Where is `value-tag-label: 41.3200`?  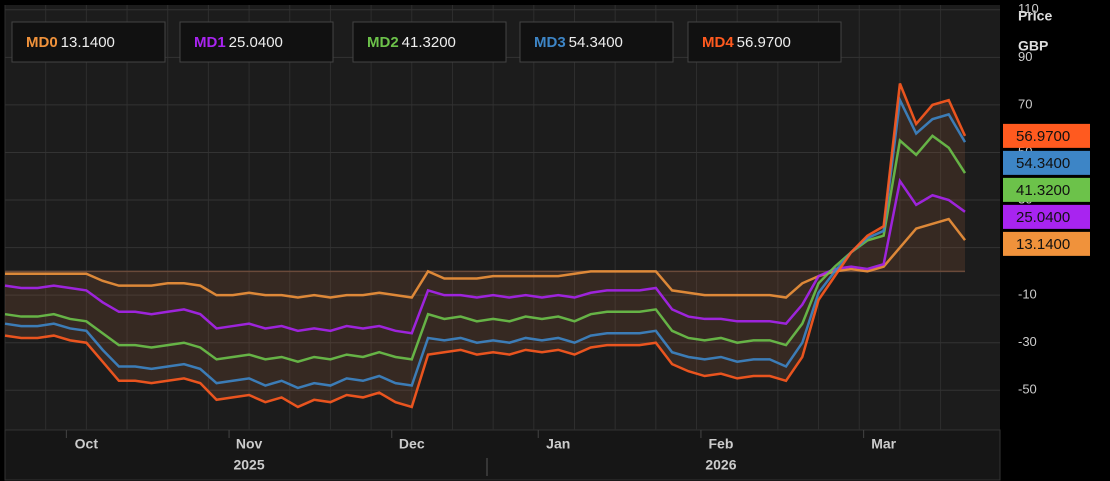 value-tag-label: 41.3200 is located at coordinates (1043, 190).